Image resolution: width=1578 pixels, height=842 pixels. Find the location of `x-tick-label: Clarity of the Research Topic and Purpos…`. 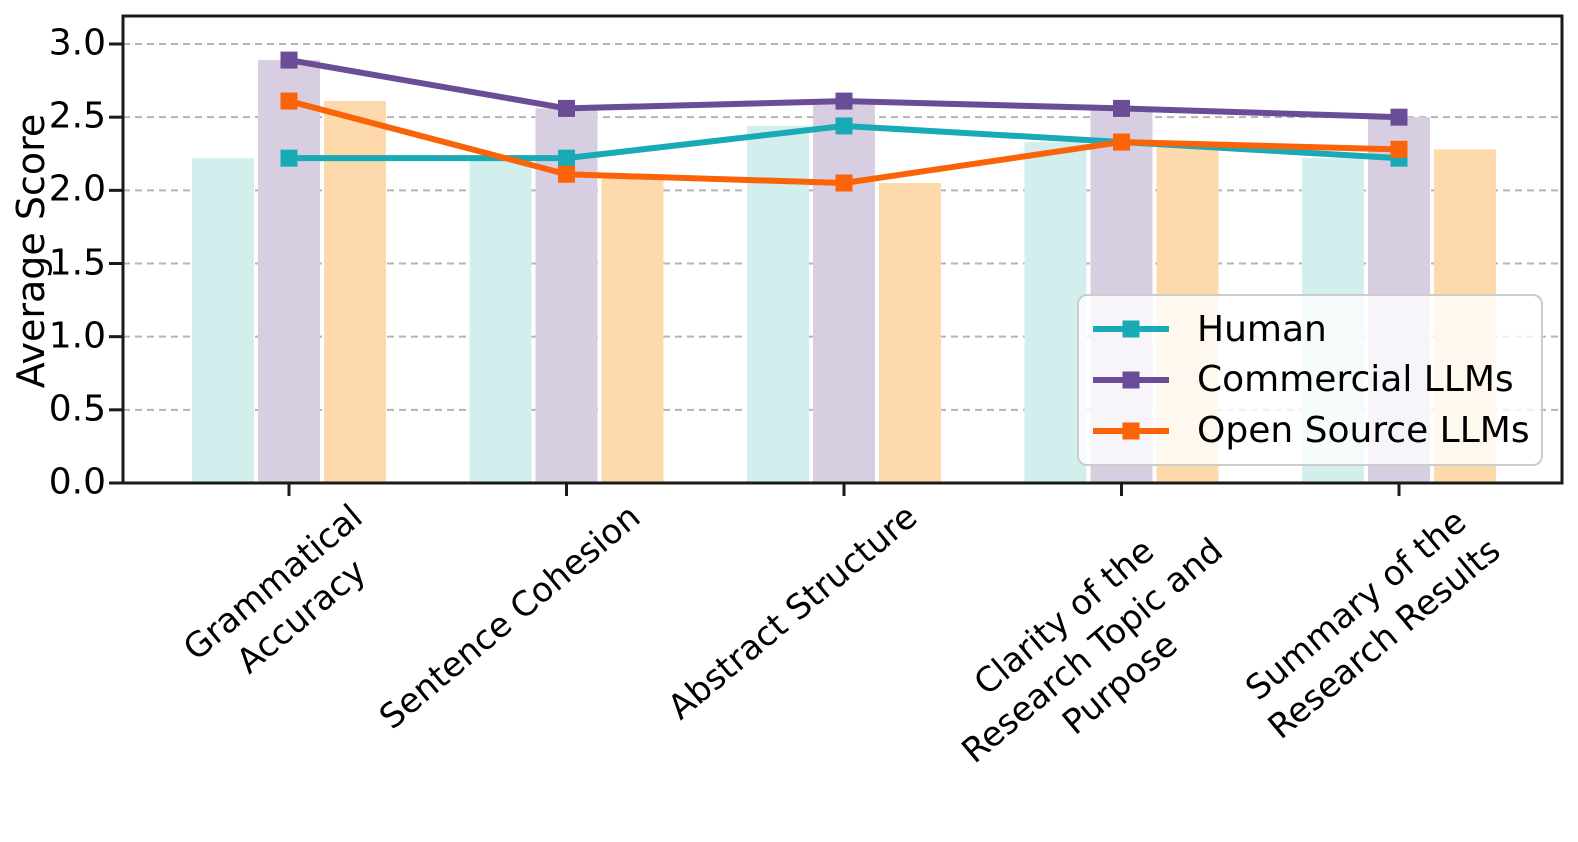

x-tick-label: Clarity of the Research Topic and Purpos… is located at coordinates (1092, 650).